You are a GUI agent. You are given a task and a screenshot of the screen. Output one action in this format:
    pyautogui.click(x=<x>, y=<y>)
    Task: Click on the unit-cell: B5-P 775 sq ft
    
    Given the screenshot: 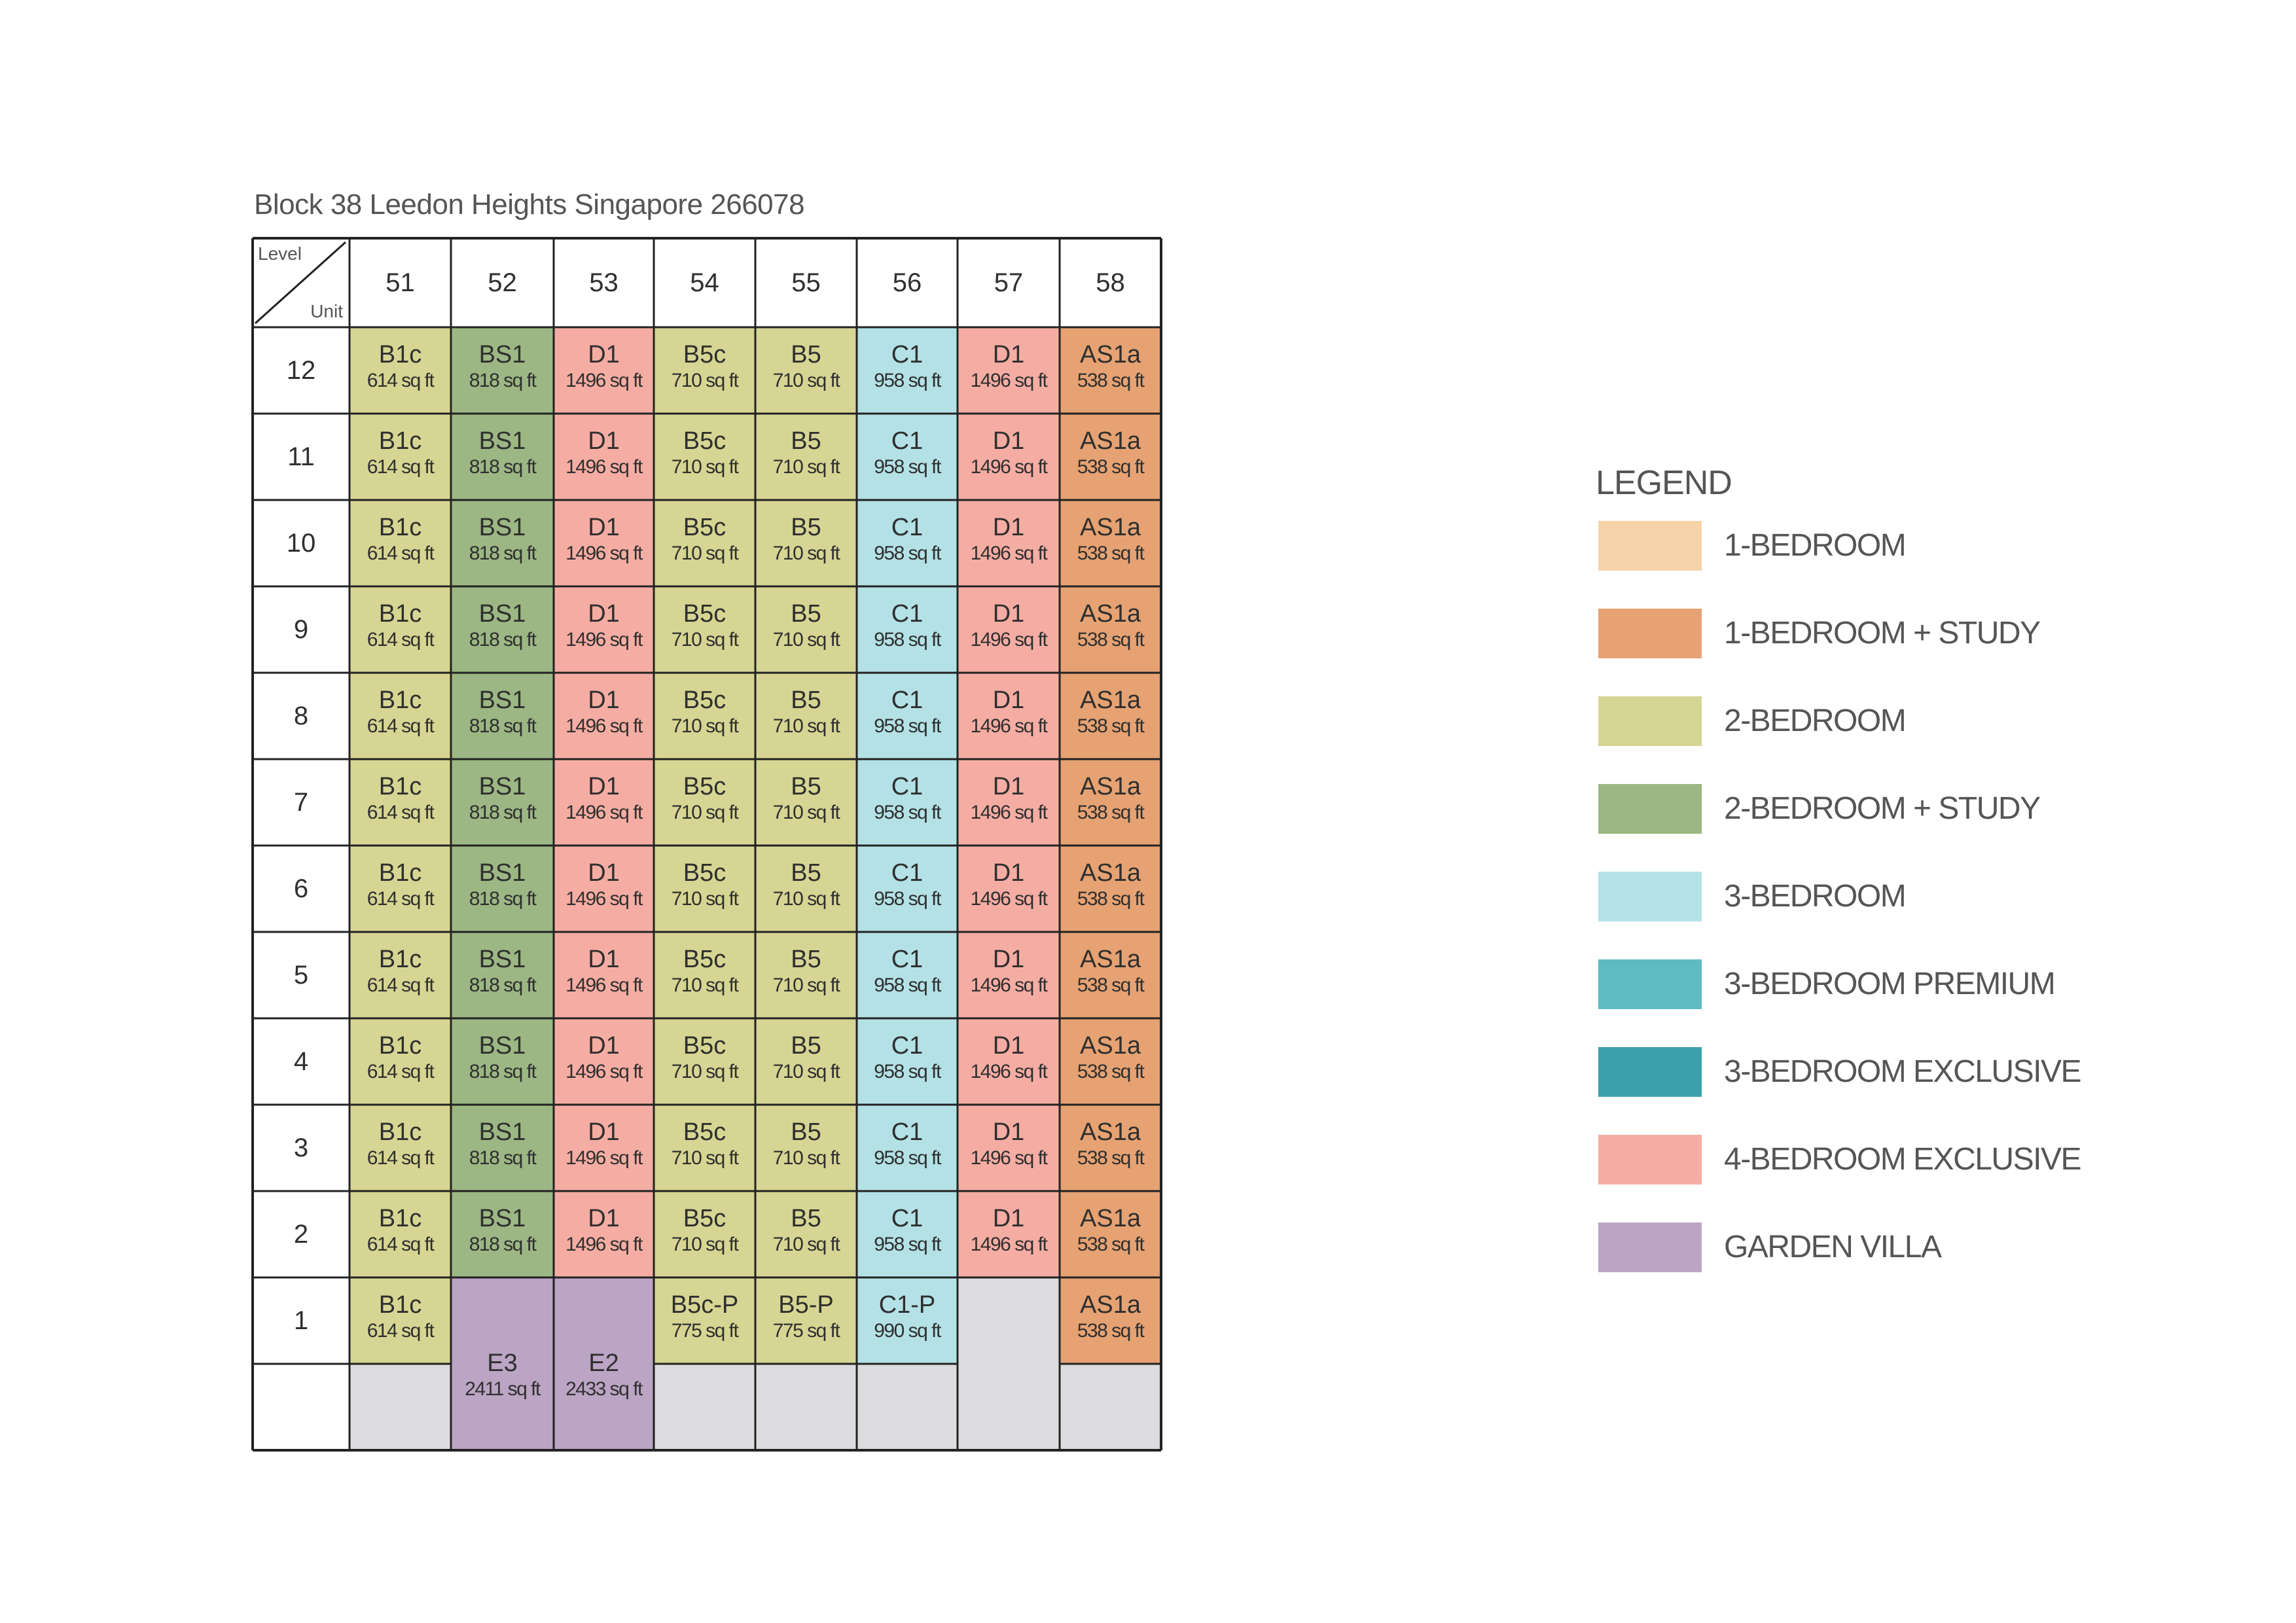 What is the action you would take?
    pyautogui.click(x=806, y=1320)
    